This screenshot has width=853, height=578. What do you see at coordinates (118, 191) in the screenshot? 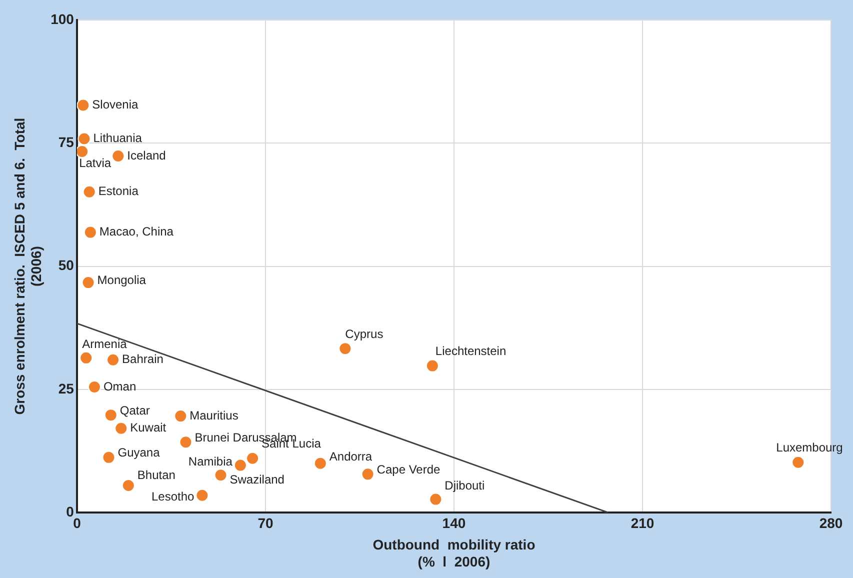
I see `annotation: Estonia` at bounding box center [118, 191].